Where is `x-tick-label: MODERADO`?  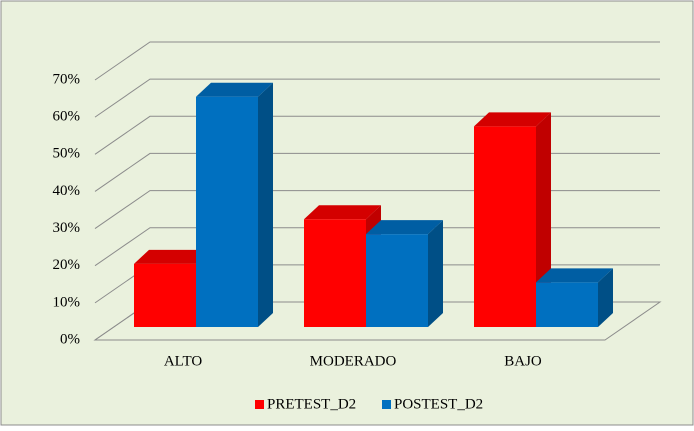
x-tick-label: MODERADO is located at coordinates (353, 361).